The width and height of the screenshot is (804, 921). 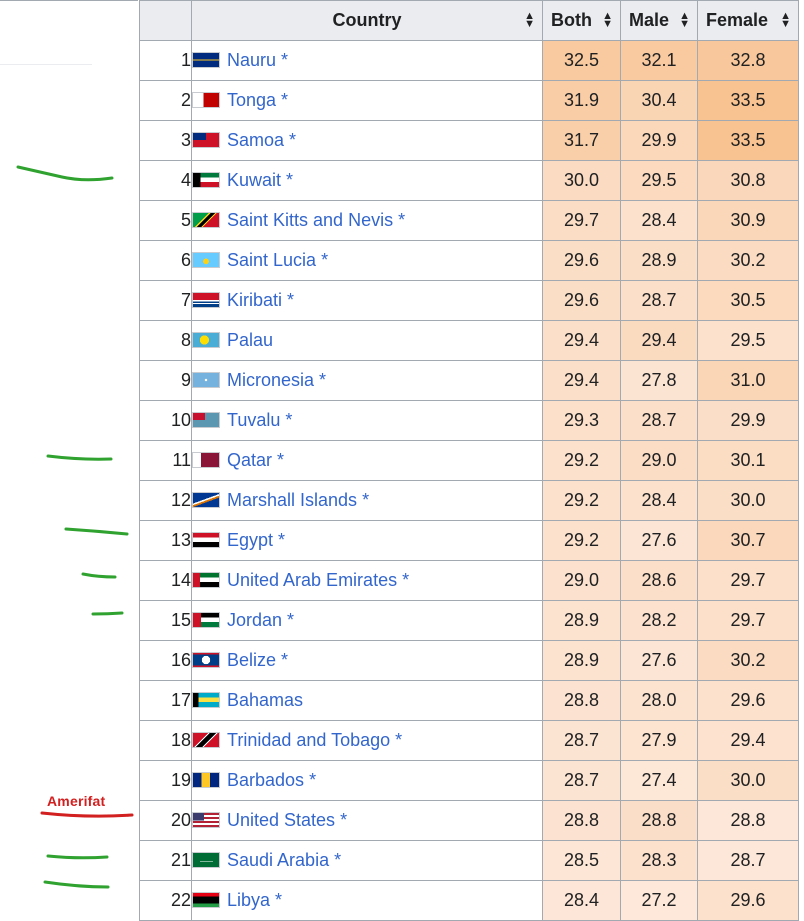 What do you see at coordinates (581, 20) in the screenshot?
I see `both-header: Both ▲ ▼` at bounding box center [581, 20].